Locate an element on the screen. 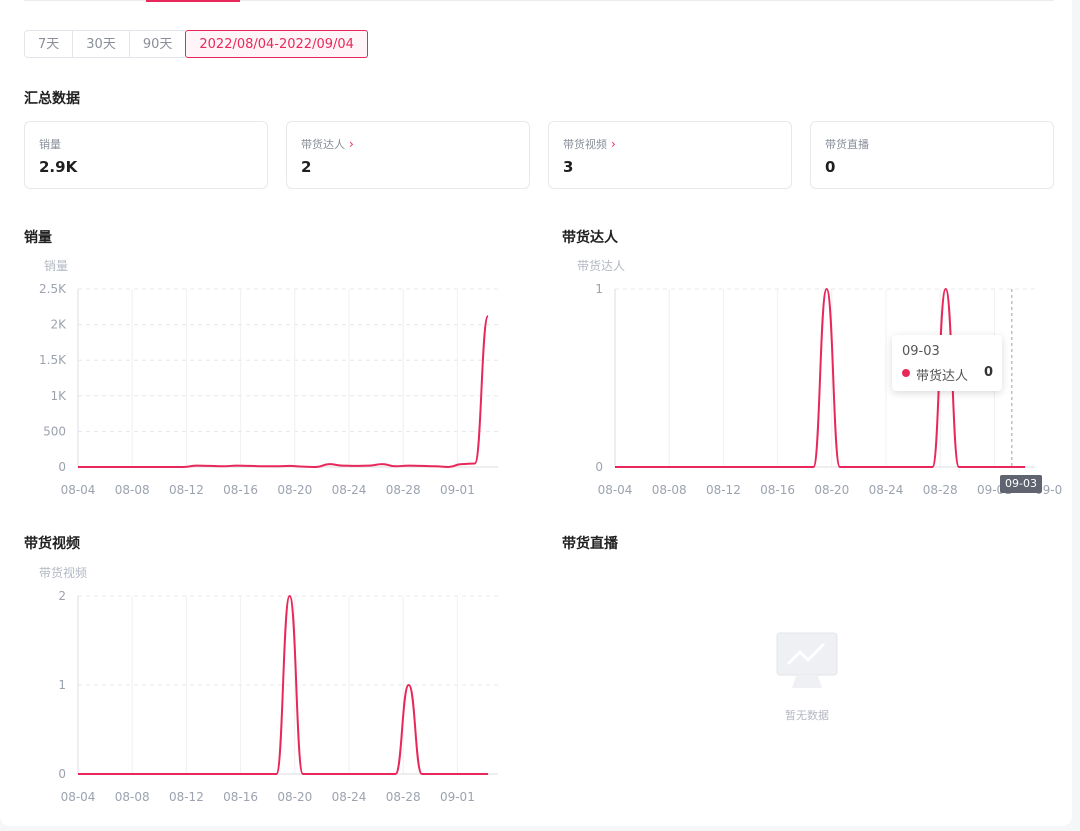 The image size is (1080, 831). tab-divider is located at coordinates (539, 0).